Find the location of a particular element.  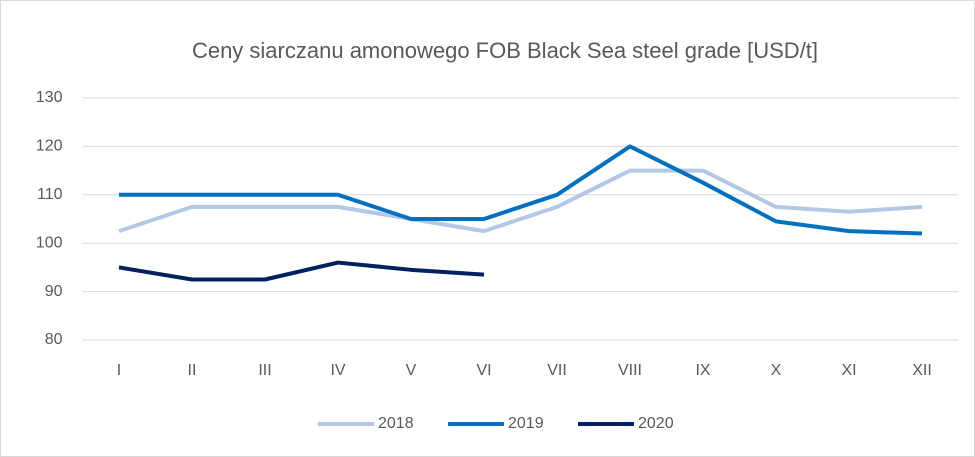

y-tick-label: 110 is located at coordinates (50, 194).